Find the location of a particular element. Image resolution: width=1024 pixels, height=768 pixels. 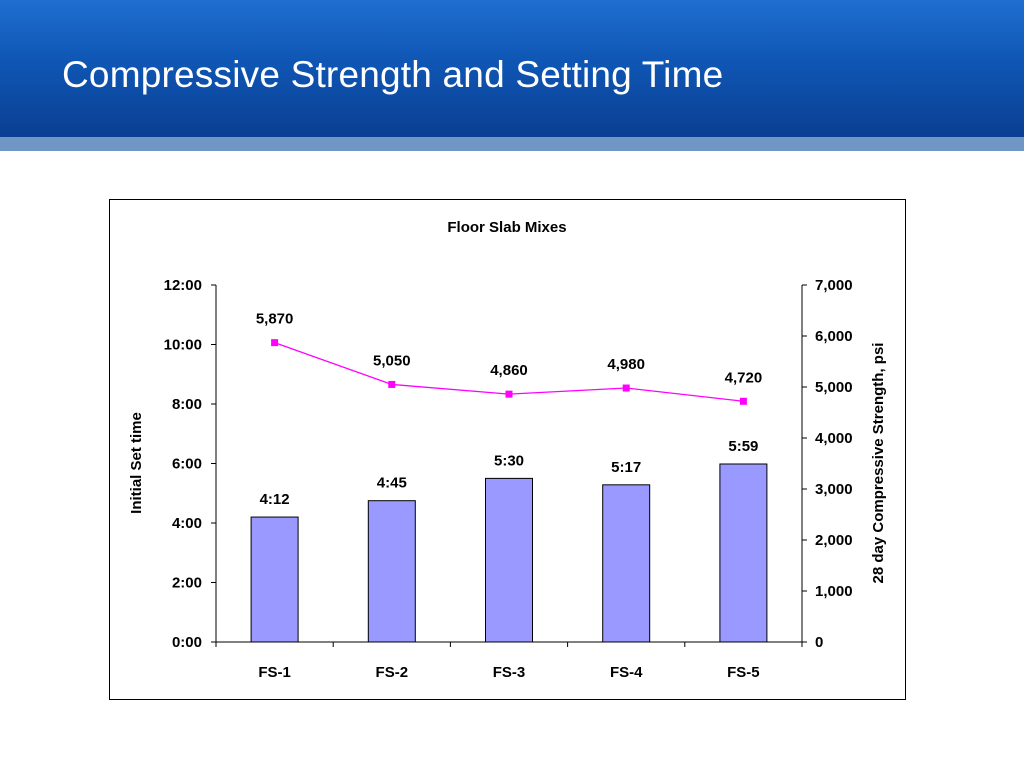

strength-value-label: 4,980 is located at coordinates (626, 364).